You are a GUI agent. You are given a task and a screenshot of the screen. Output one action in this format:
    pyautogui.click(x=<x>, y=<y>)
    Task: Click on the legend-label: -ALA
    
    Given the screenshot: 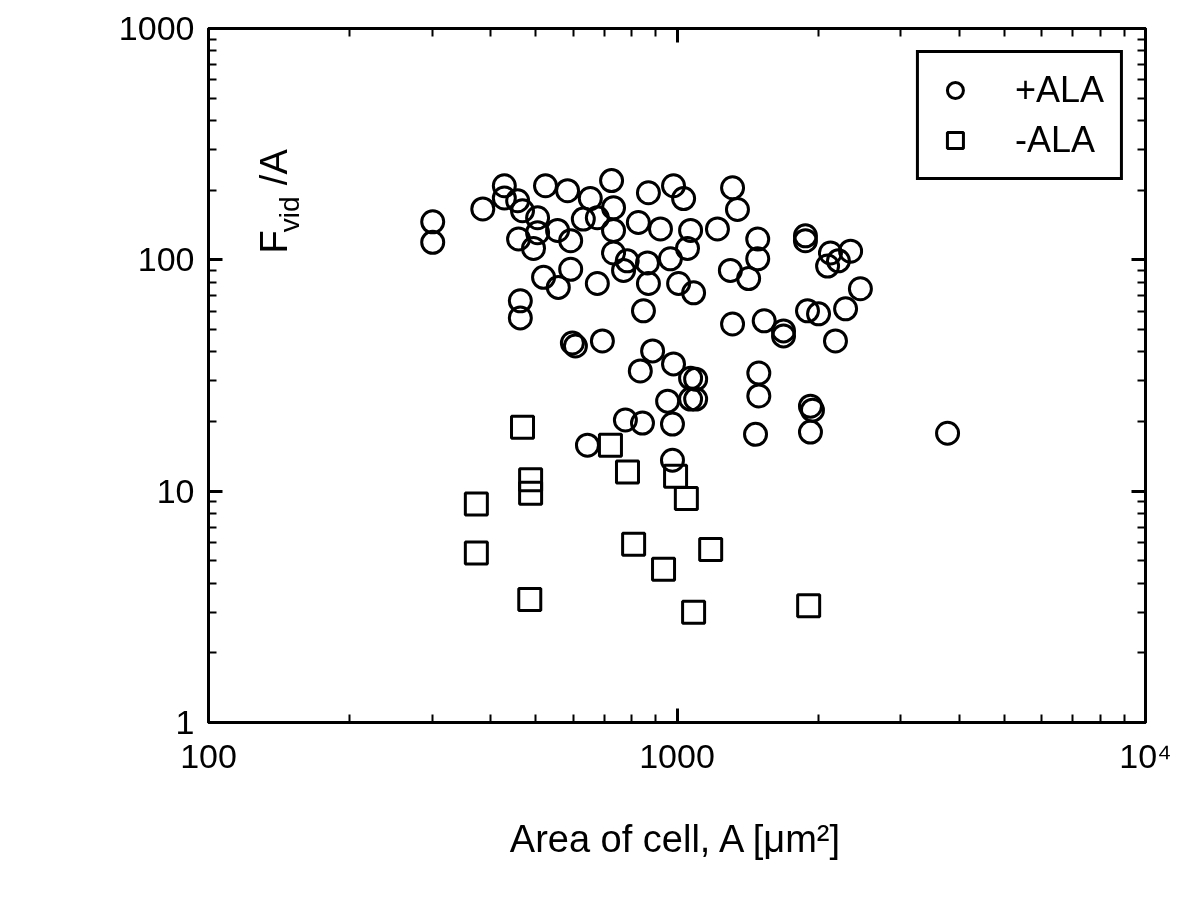 What is the action you would take?
    pyautogui.click(x=1054, y=140)
    